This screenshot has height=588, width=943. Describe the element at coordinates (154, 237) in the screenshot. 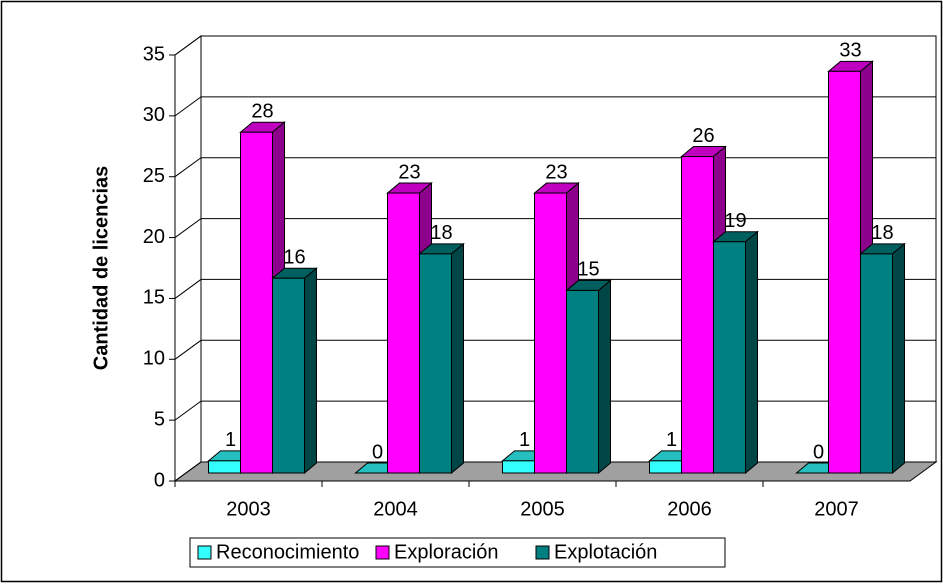

I see `y-tick-label: 20` at that location.